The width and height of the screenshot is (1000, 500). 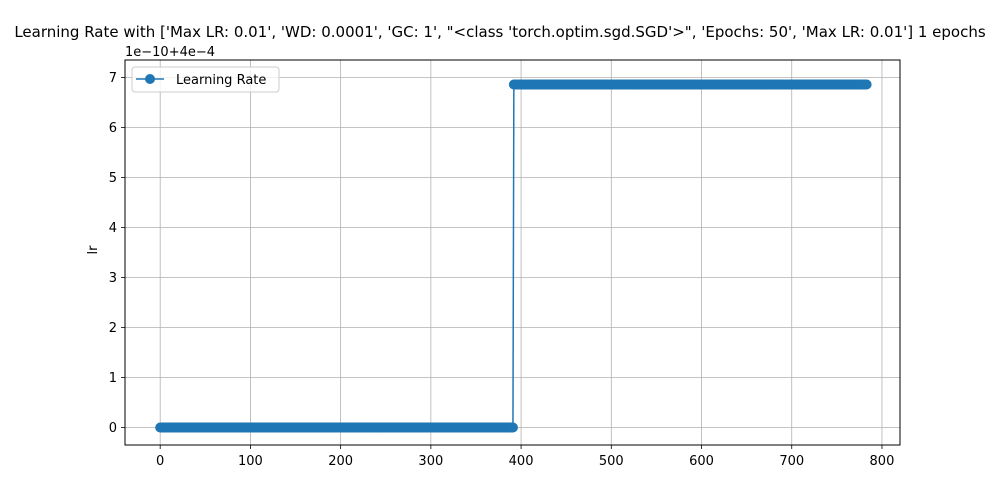 What do you see at coordinates (250, 461) in the screenshot?
I see `x-tick-label: 100` at bounding box center [250, 461].